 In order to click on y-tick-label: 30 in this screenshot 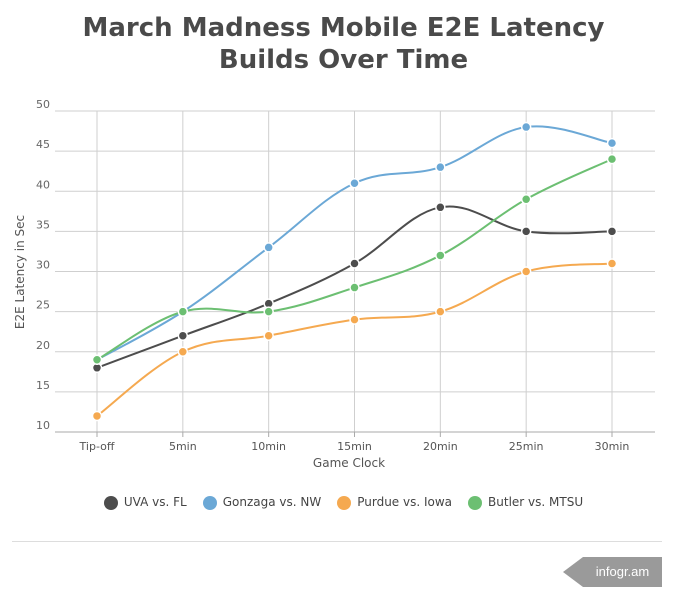, I will do `click(43, 265)`.